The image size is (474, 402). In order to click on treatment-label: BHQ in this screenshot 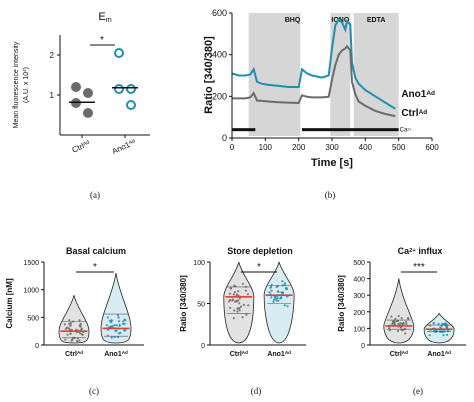, I will do `click(293, 20)`.